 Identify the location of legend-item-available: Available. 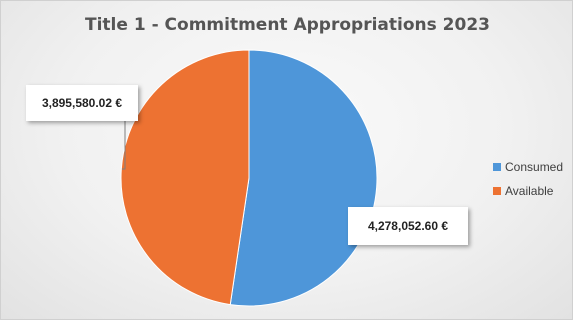
(528, 191).